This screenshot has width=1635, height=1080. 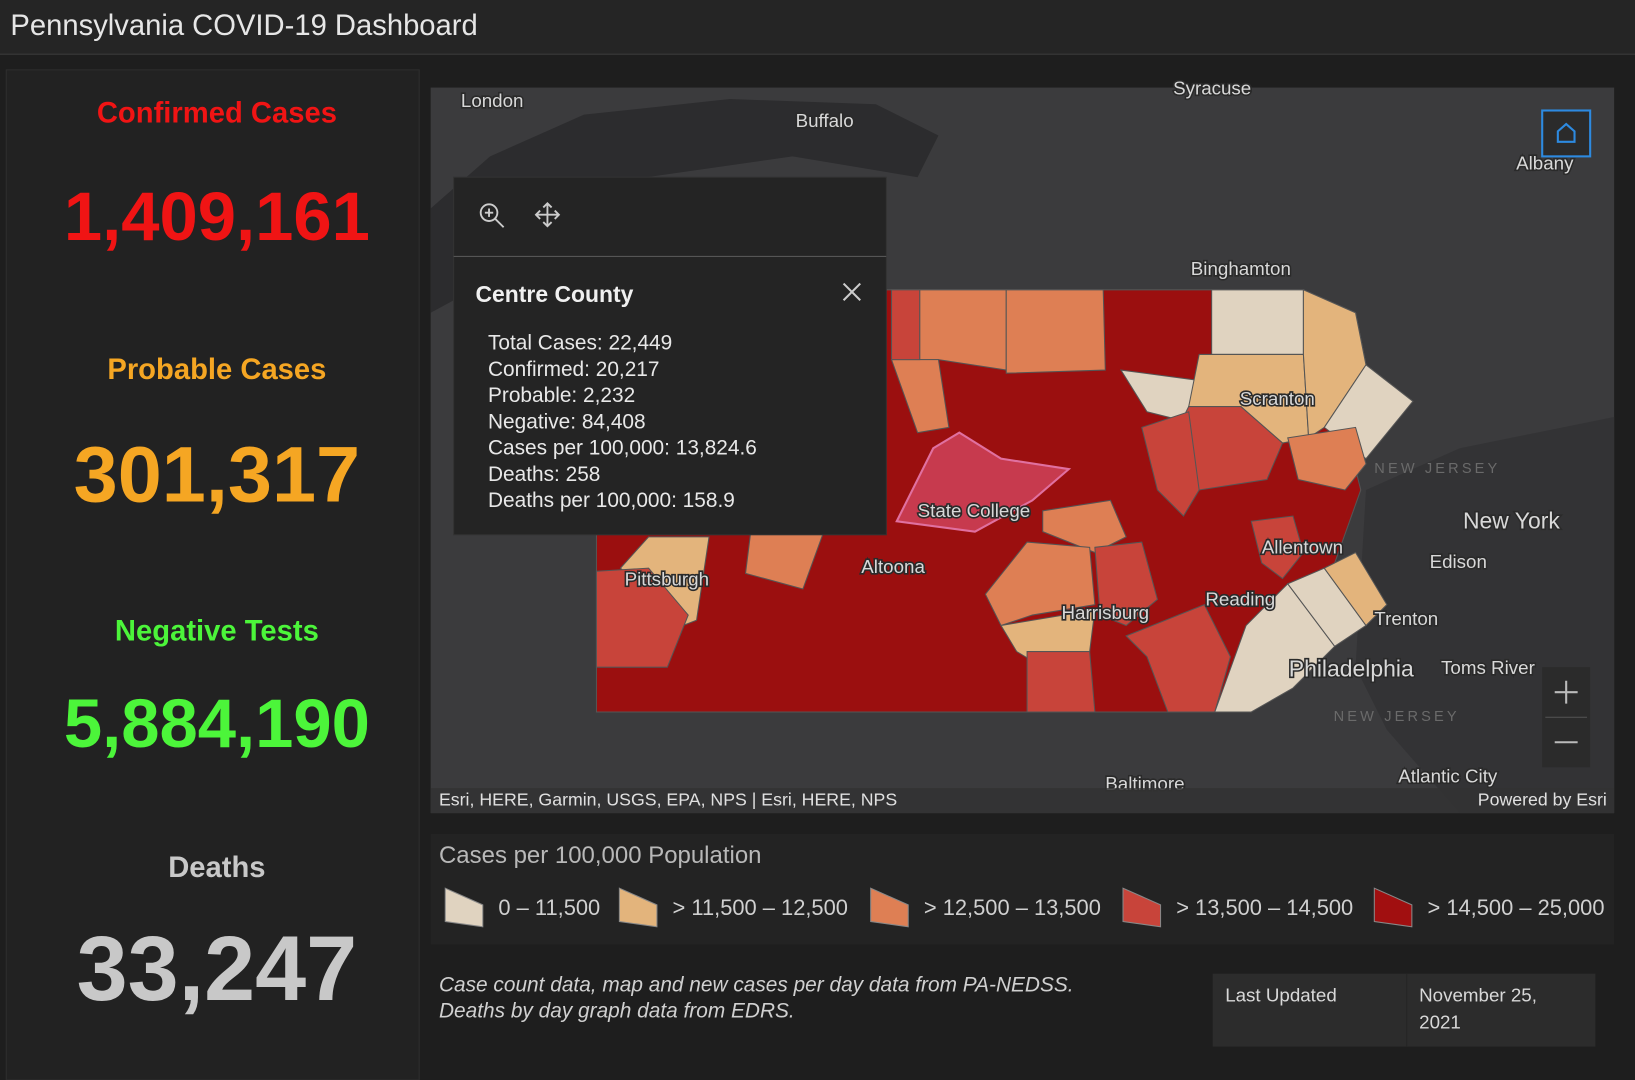 What do you see at coordinates (1264, 907) in the screenshot?
I see `legend-label: > 13,500 – 14,500` at bounding box center [1264, 907].